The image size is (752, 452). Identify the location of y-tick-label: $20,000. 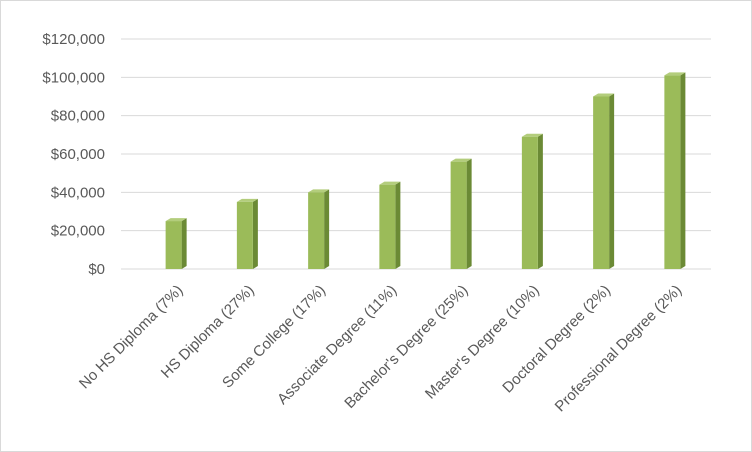
(78, 231).